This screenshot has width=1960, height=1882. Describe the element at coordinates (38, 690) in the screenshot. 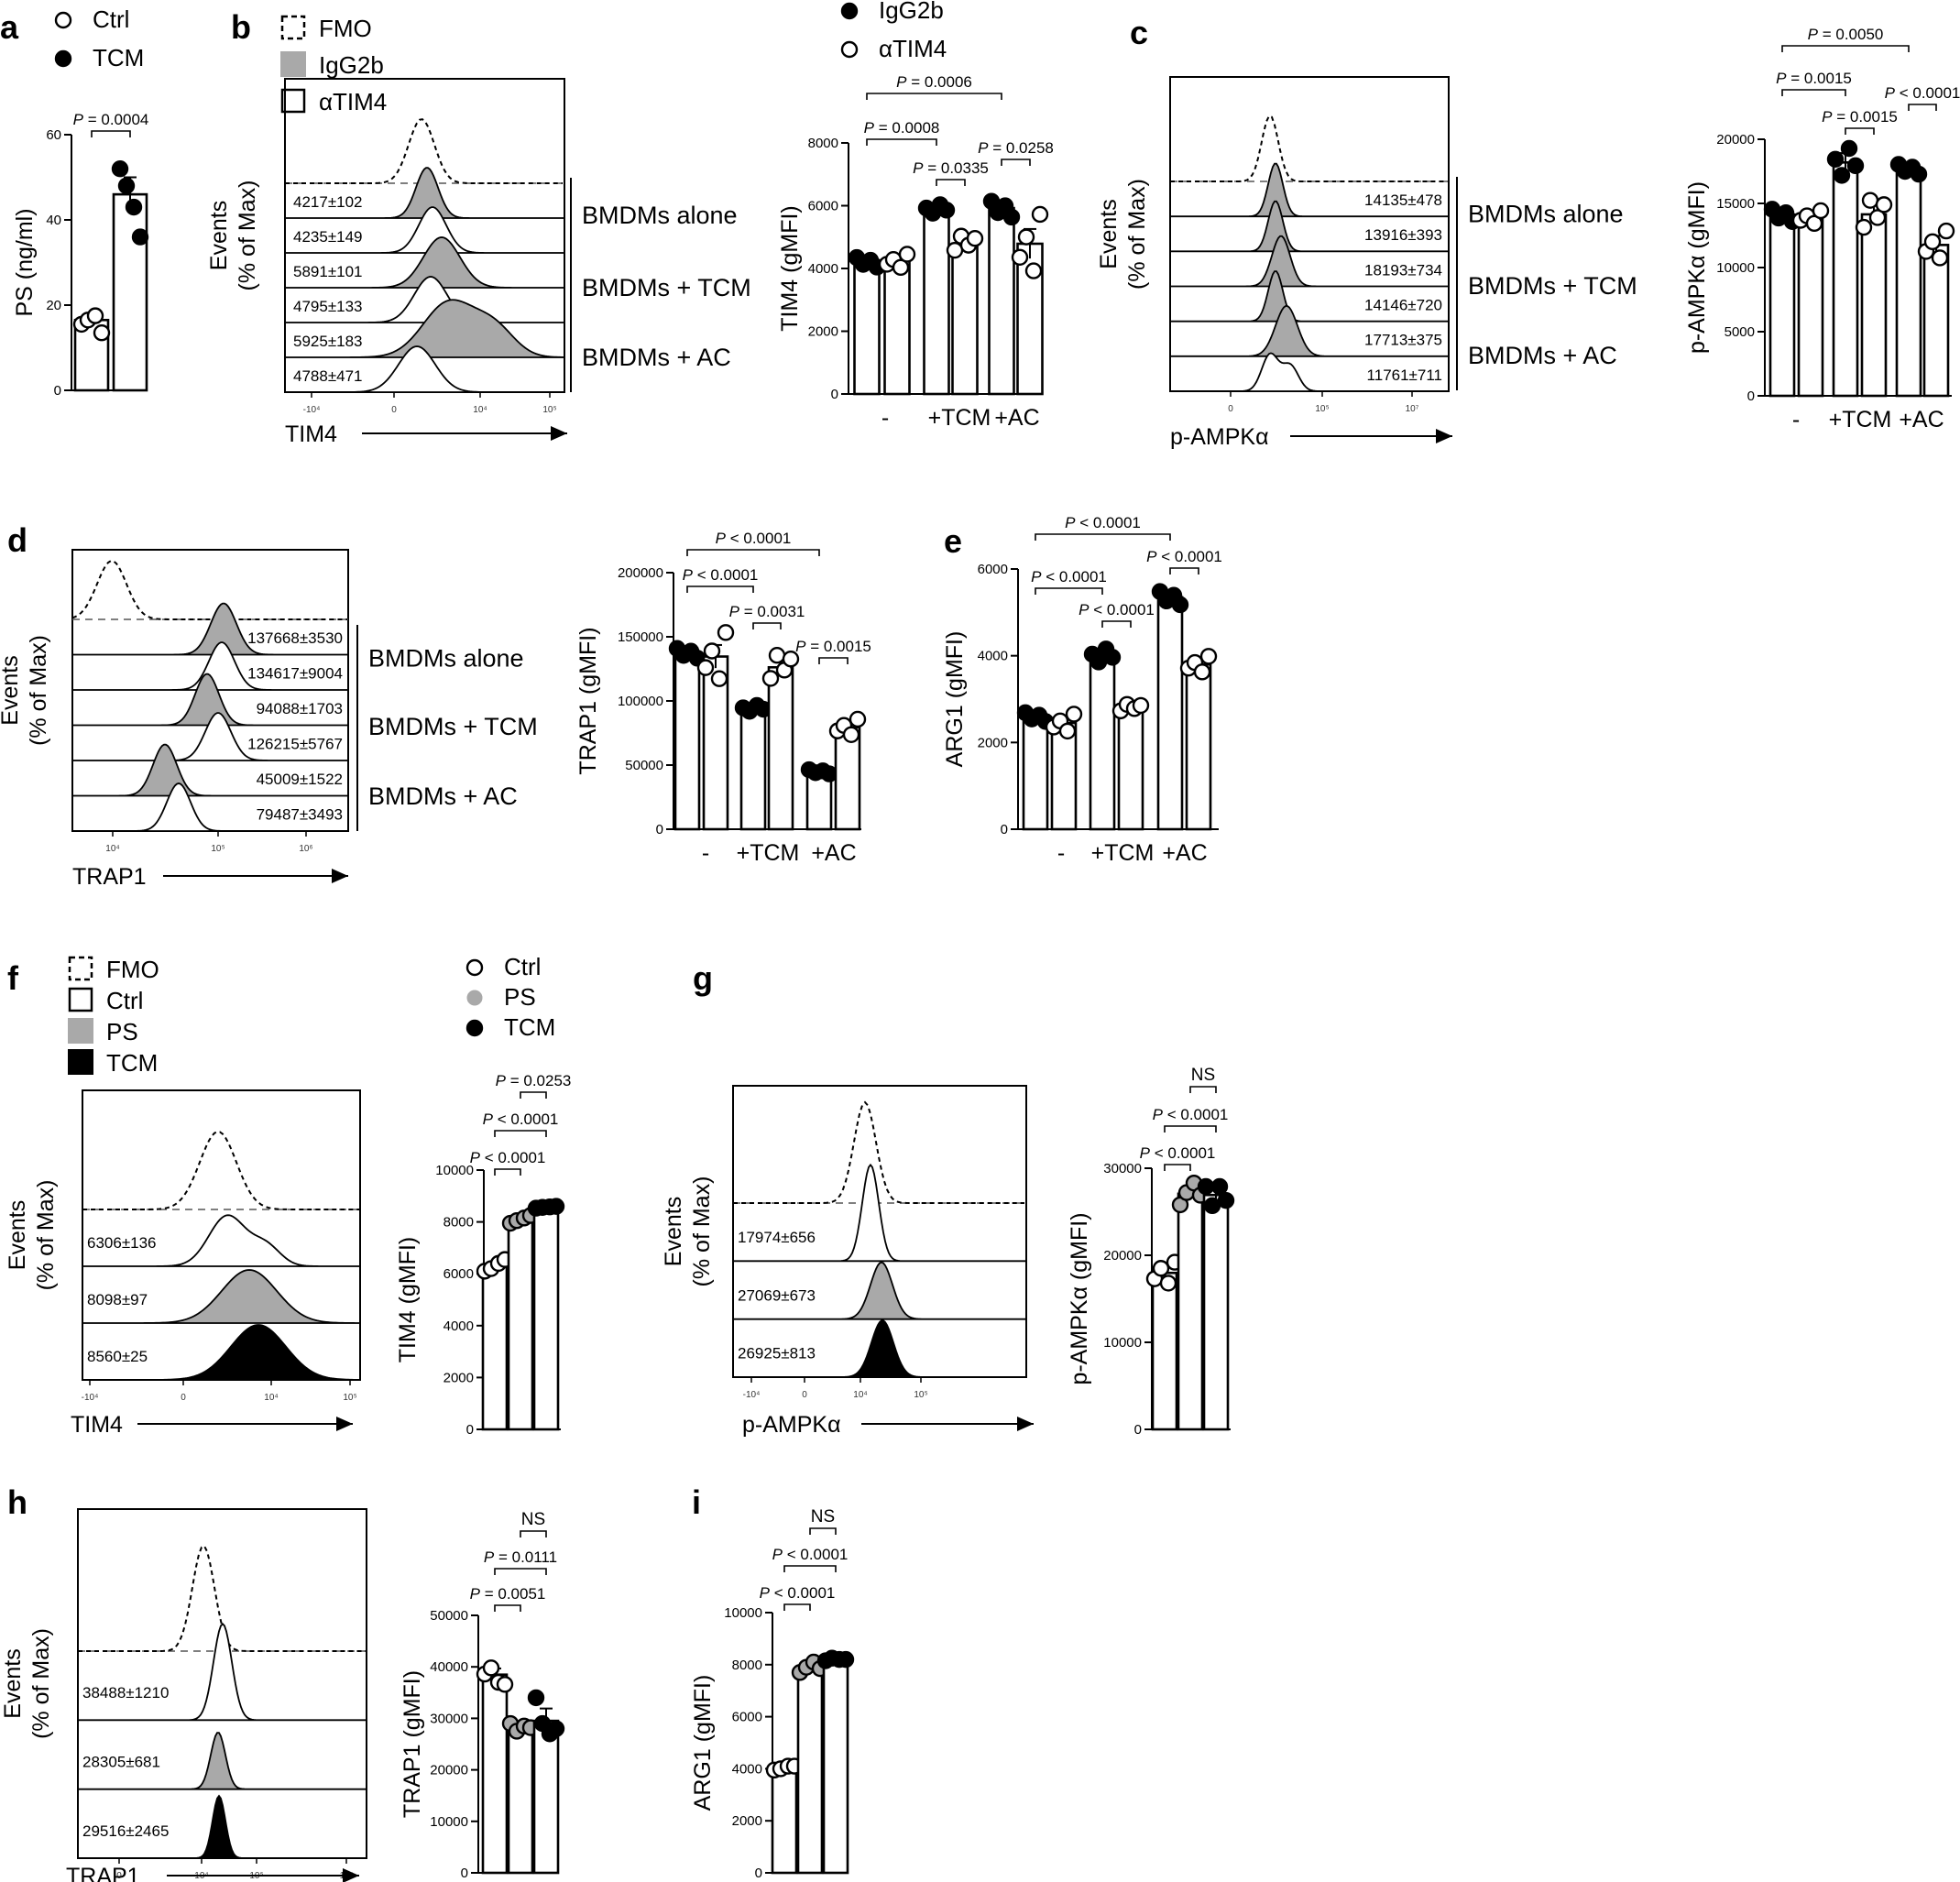

I see `y-axis-label: (% of Max)` at that location.